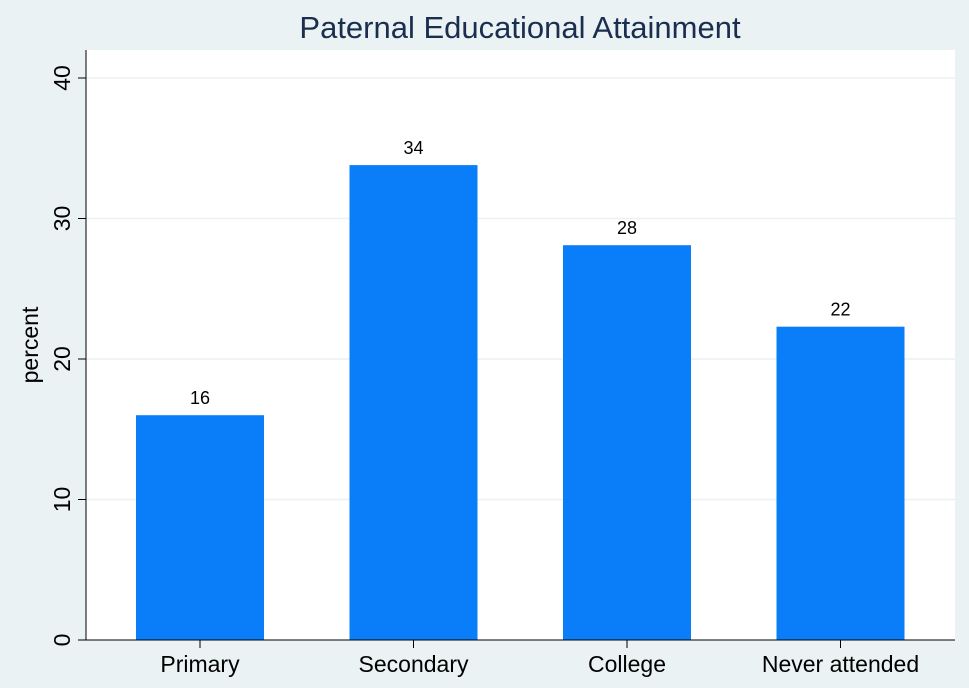  I want to click on bar-value-label: 28, so click(627, 228).